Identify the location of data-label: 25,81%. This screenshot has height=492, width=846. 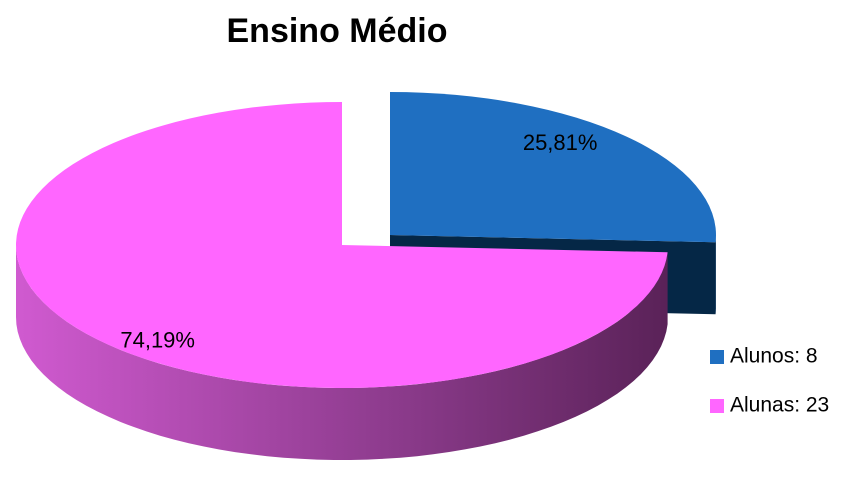
(560, 142).